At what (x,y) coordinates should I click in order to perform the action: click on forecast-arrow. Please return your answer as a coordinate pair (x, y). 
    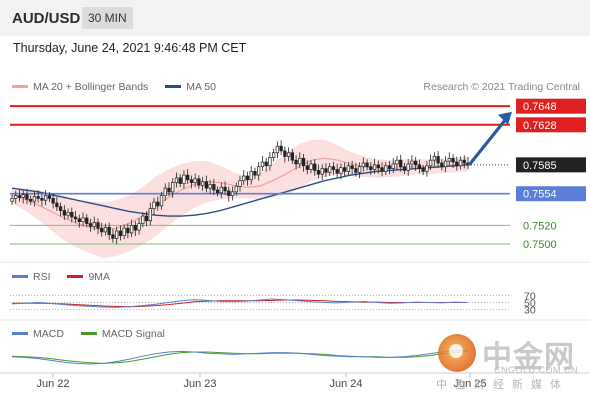
    Looking at the image, I should click on (488, 141).